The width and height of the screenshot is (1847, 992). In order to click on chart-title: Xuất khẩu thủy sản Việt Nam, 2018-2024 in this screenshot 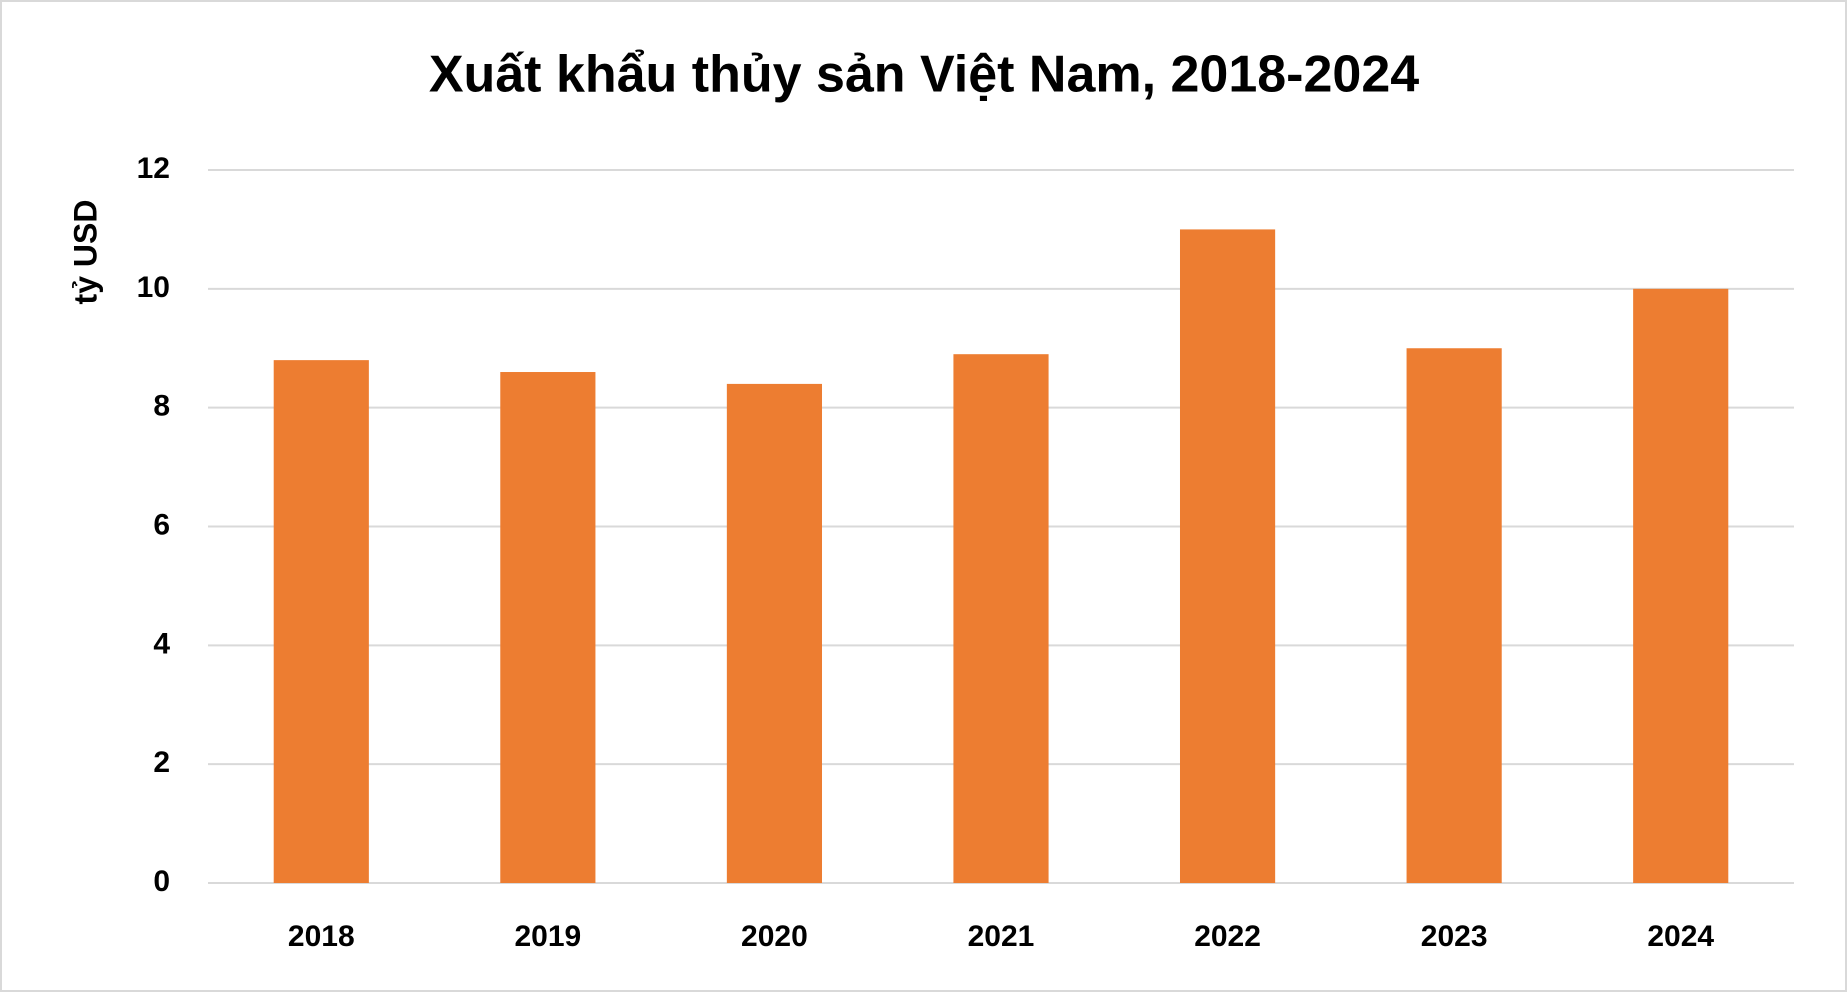, I will do `click(924, 75)`.